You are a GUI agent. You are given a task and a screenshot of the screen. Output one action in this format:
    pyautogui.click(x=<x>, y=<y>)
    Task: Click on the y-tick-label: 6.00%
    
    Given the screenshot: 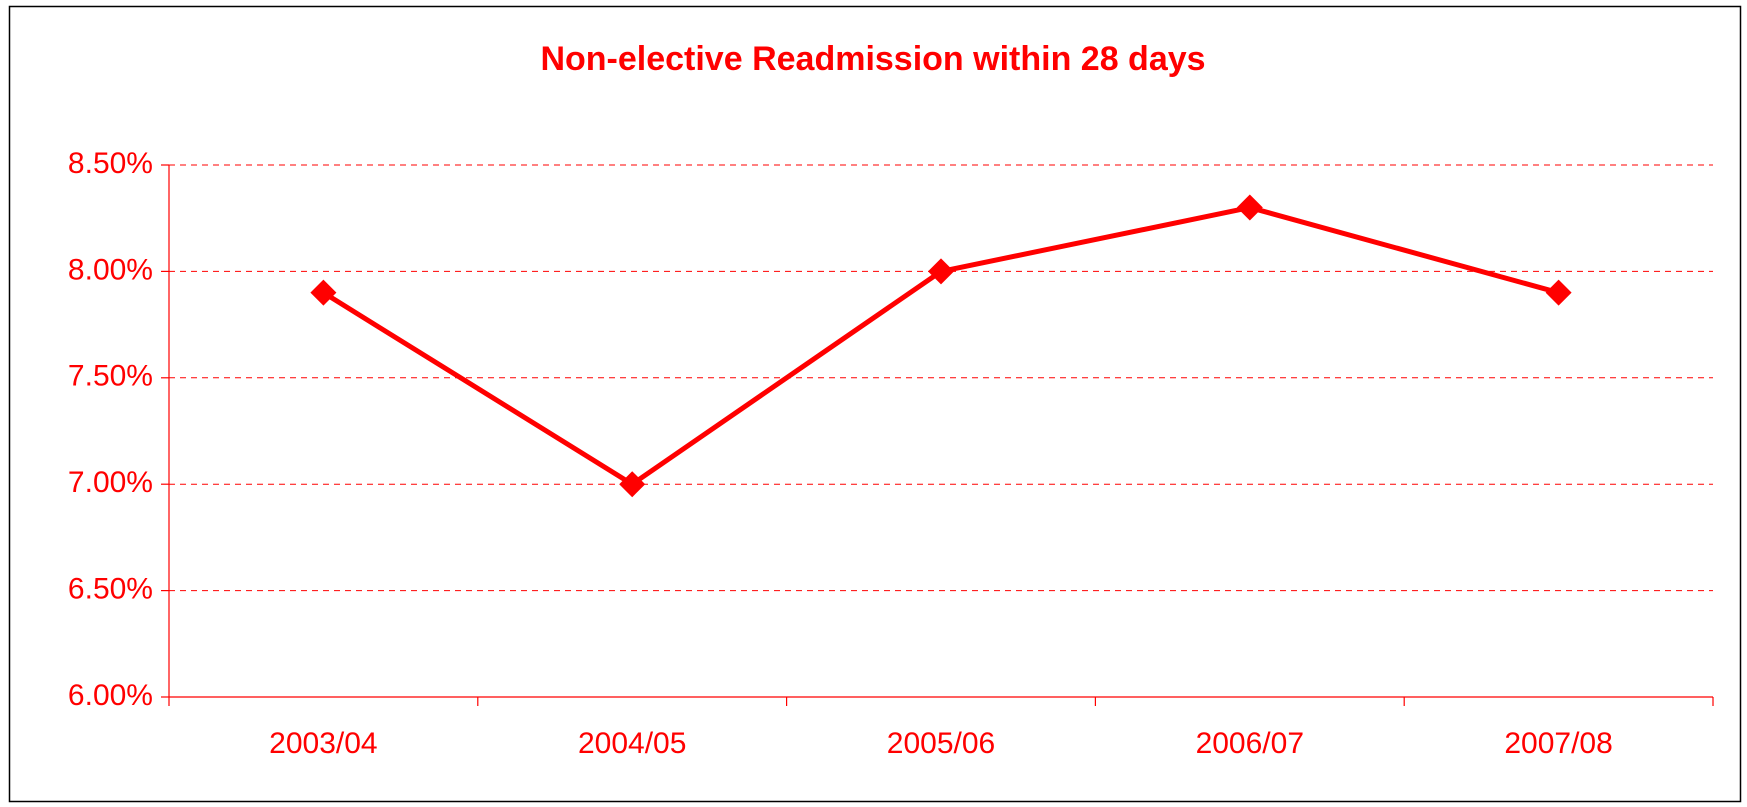 What is the action you would take?
    pyautogui.click(x=110, y=695)
    